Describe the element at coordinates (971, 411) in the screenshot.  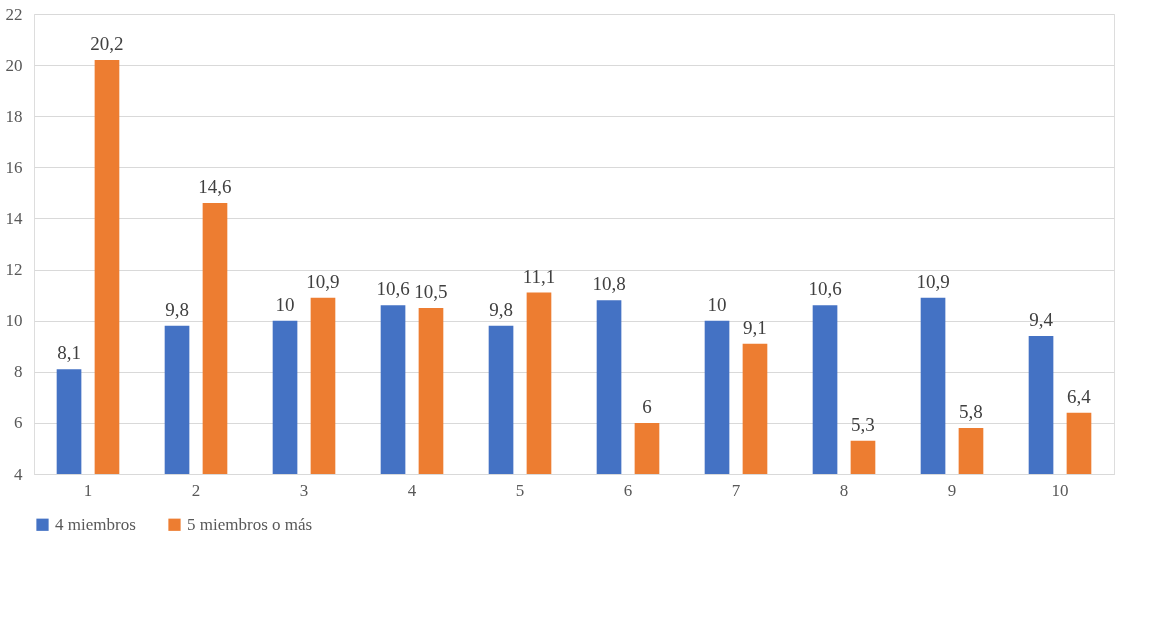
I see `data-label: 5,8` at that location.